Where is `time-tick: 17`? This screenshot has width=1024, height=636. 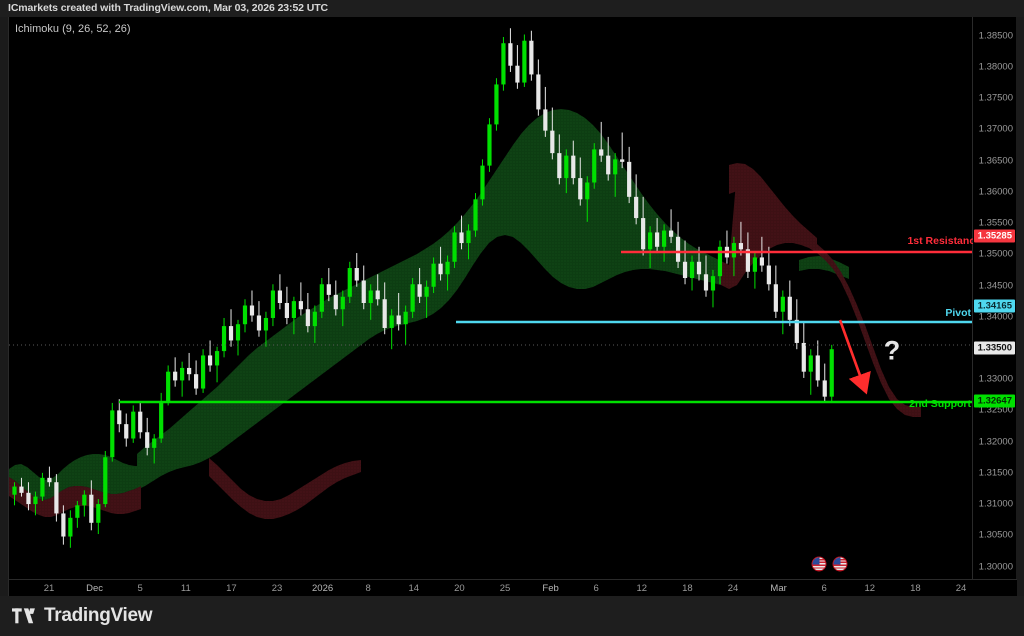 time-tick: 17 is located at coordinates (231, 588).